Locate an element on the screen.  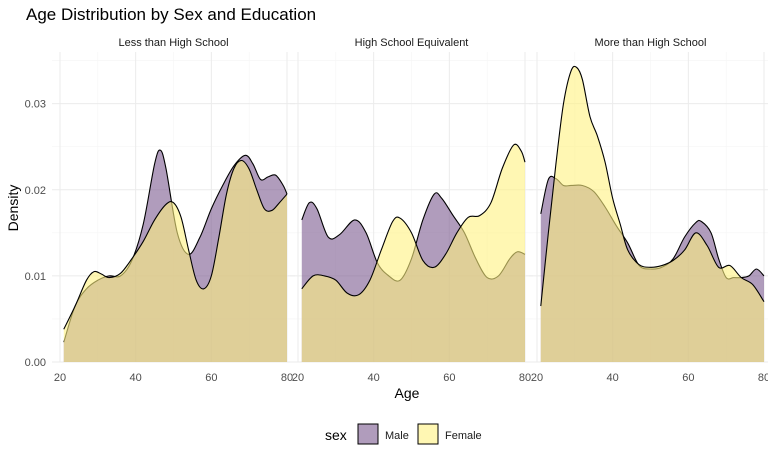
x-axis-title: Age is located at coordinates (407, 393).